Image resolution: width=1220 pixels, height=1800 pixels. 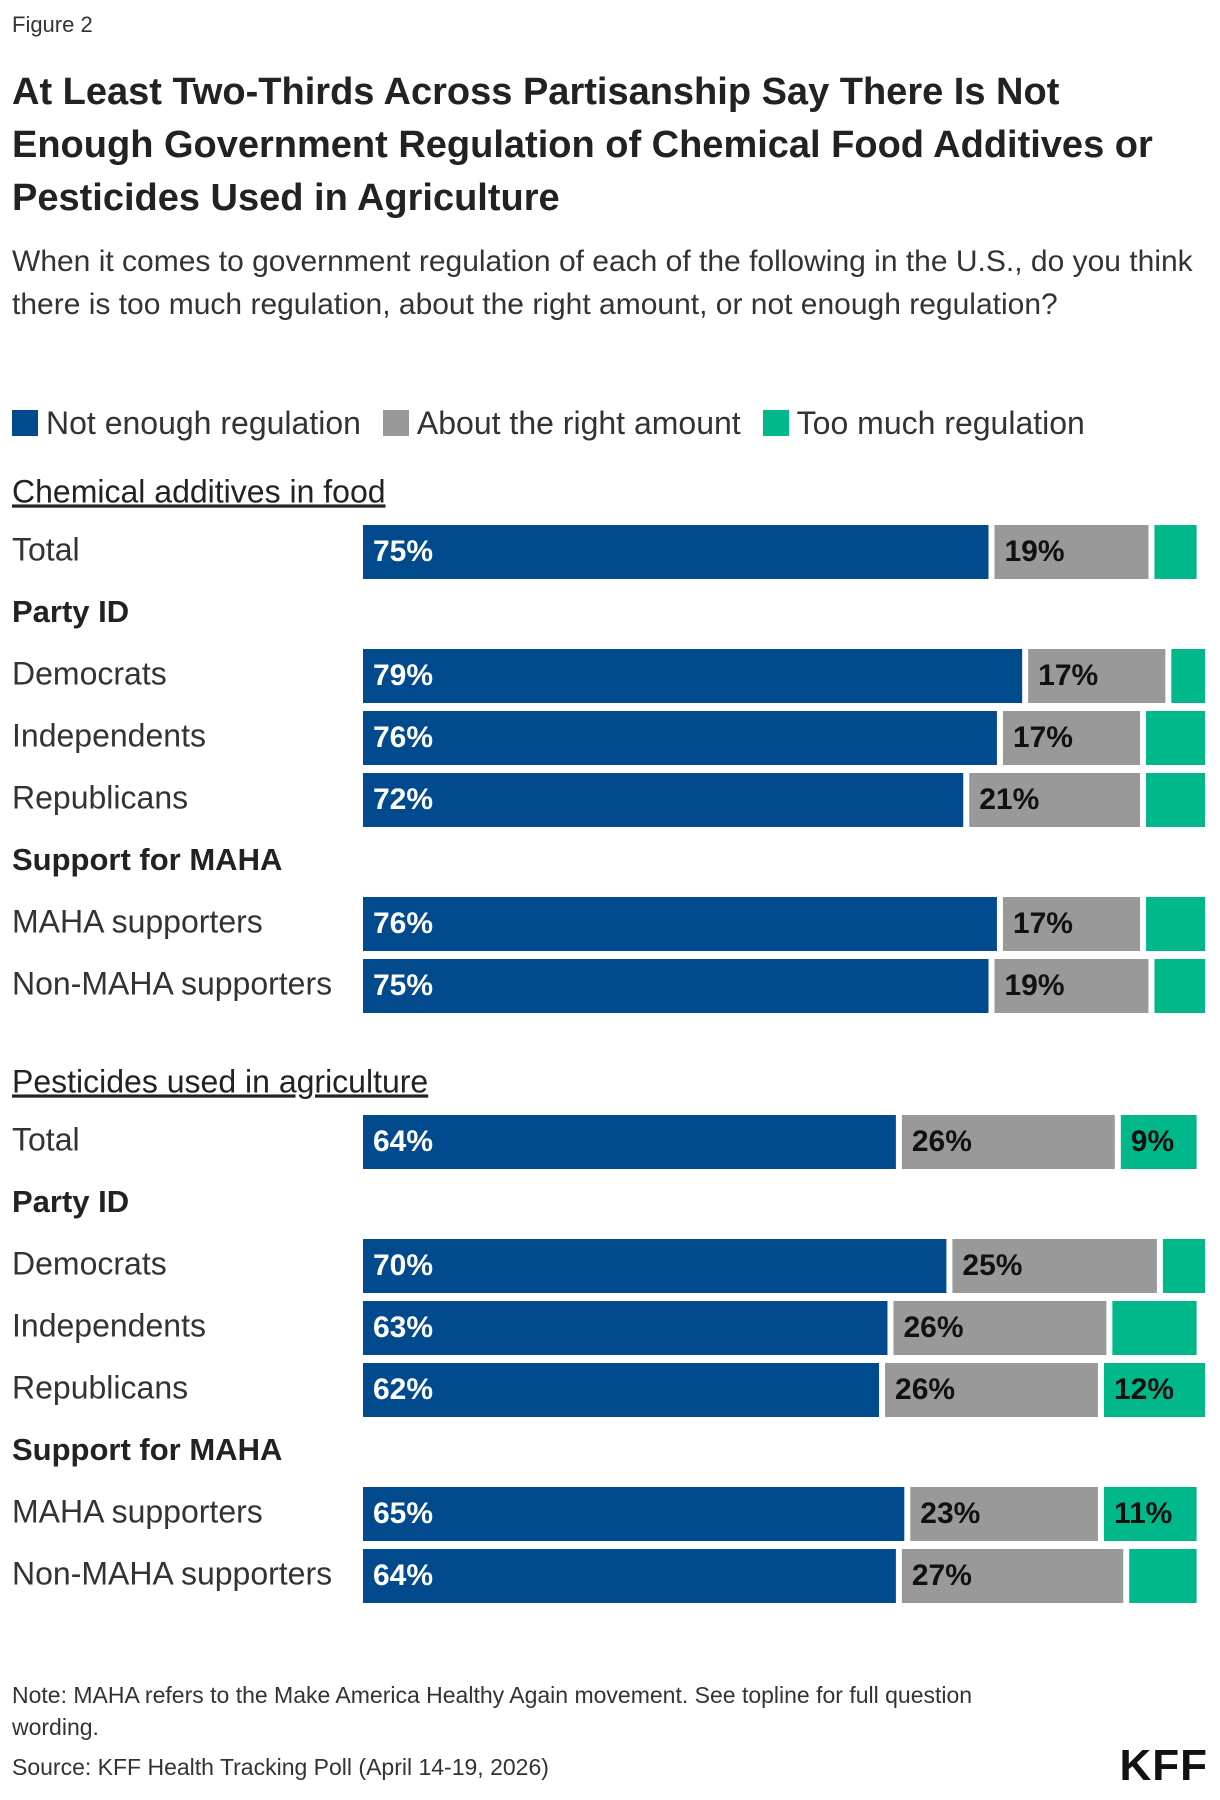 What do you see at coordinates (1009, 799) in the screenshot?
I see `data-label: 21%` at bounding box center [1009, 799].